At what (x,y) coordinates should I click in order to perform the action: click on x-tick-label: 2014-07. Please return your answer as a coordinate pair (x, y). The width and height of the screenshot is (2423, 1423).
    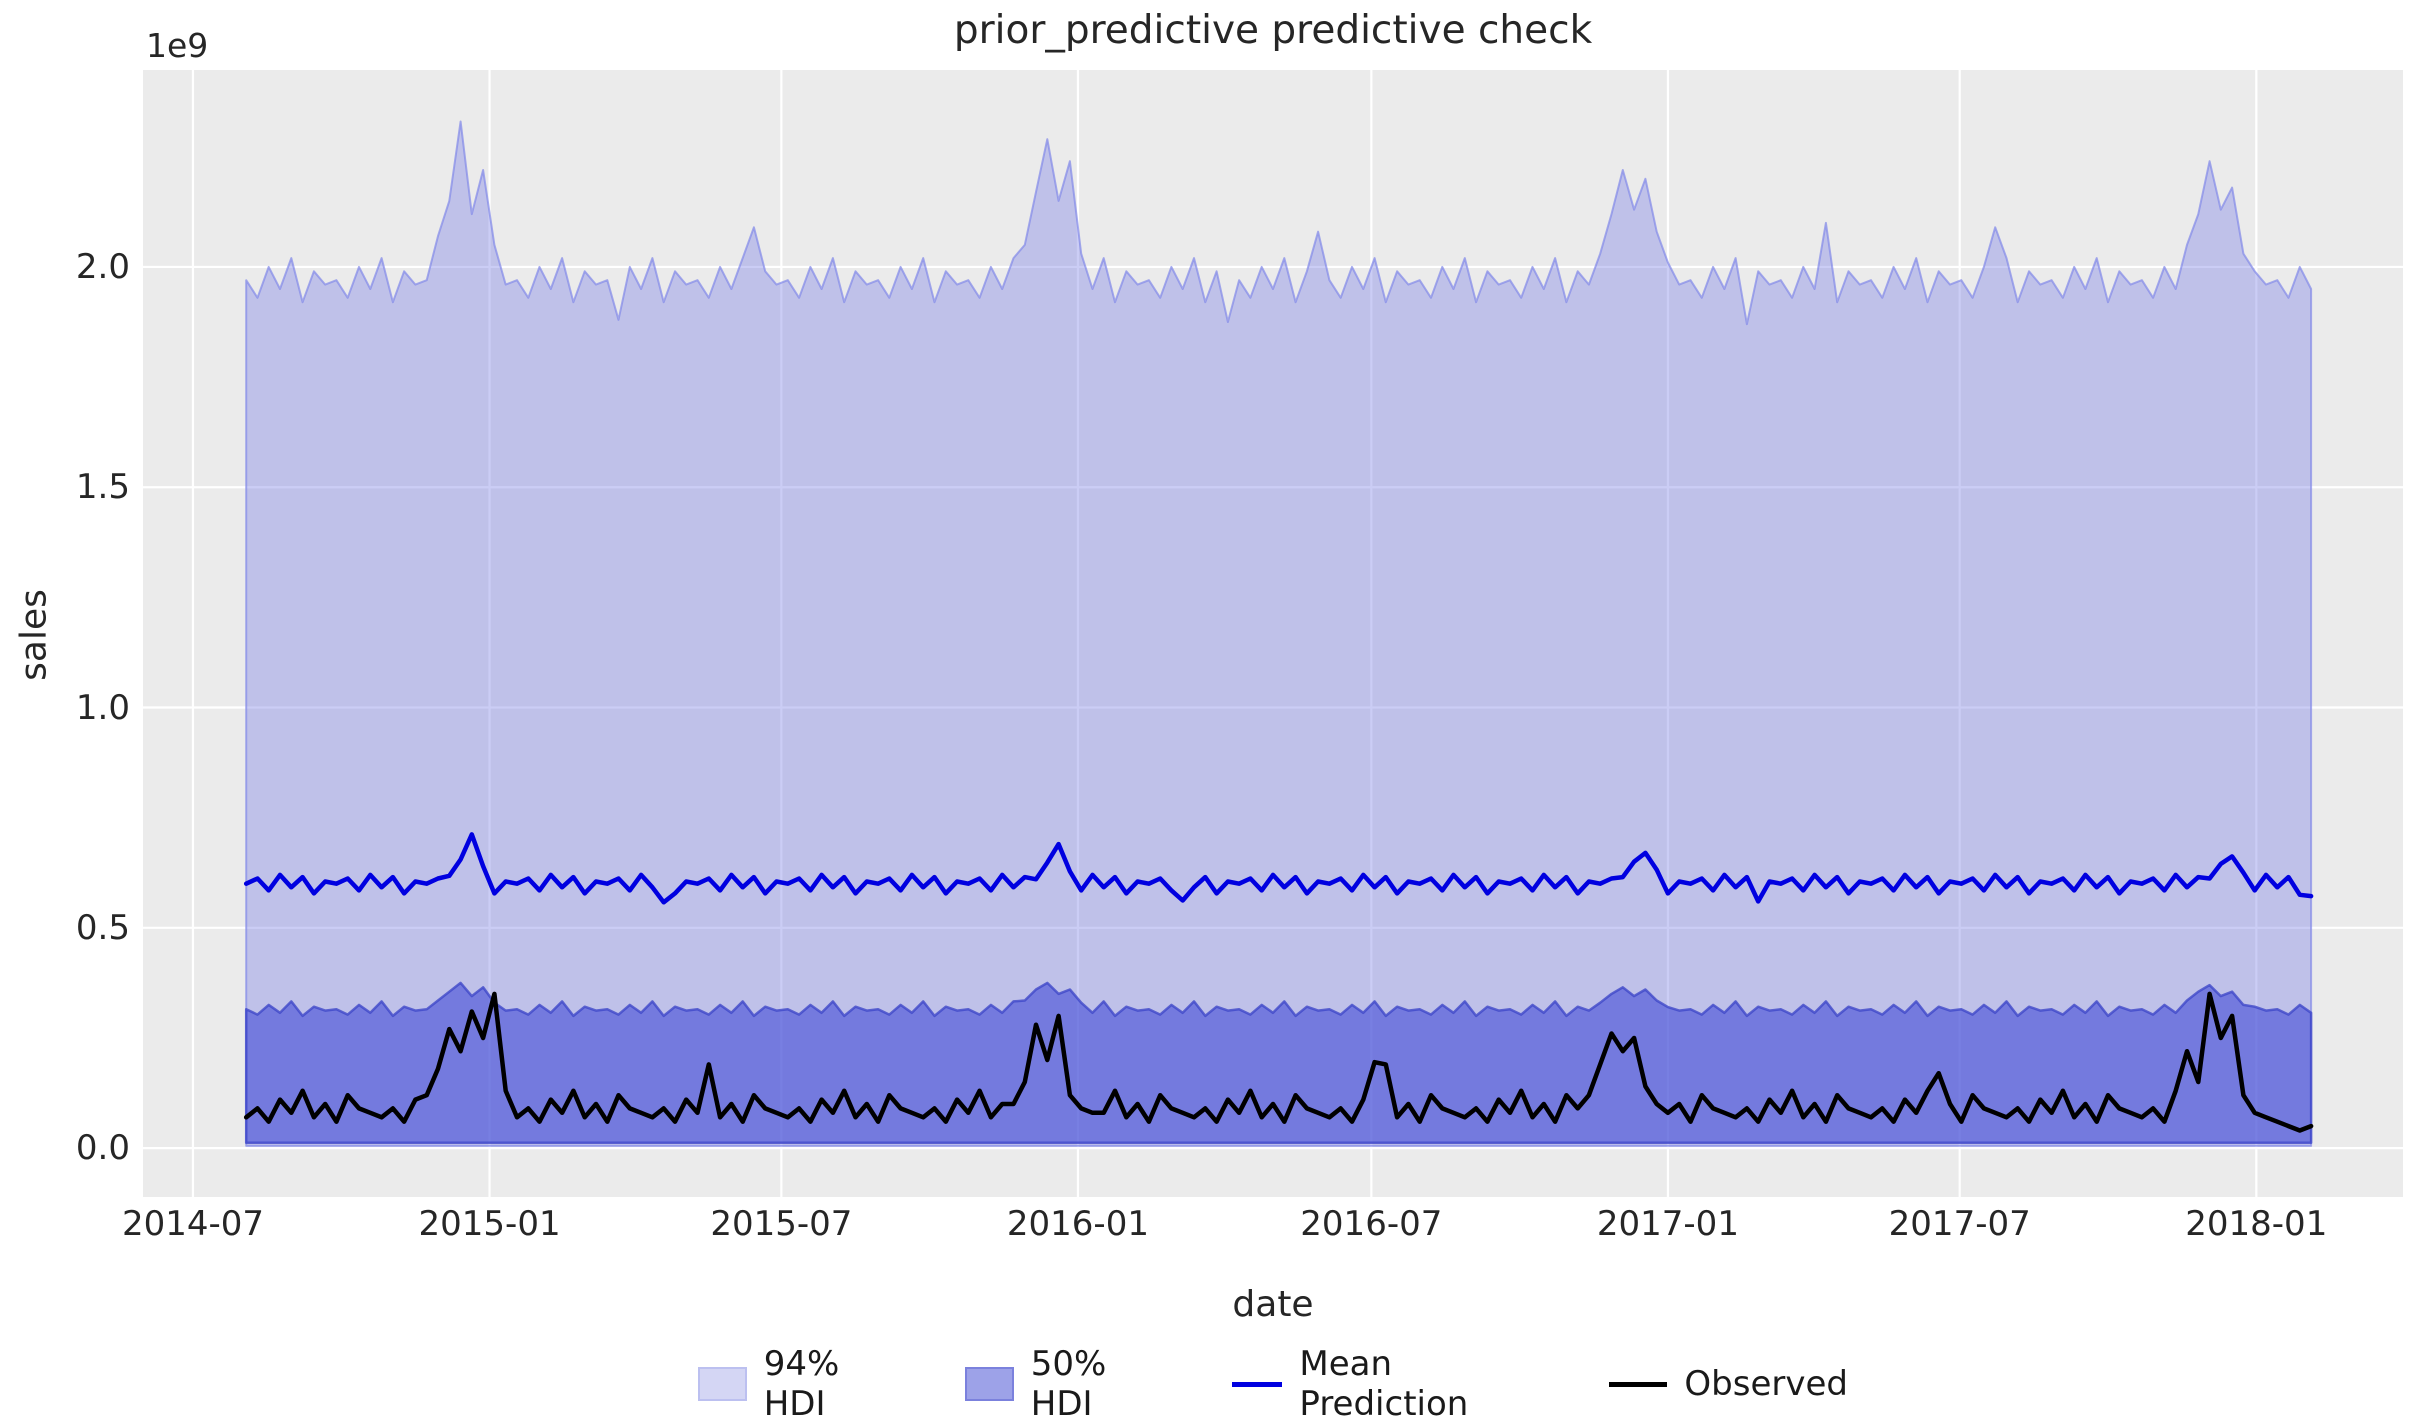
    Looking at the image, I should click on (192, 1224).